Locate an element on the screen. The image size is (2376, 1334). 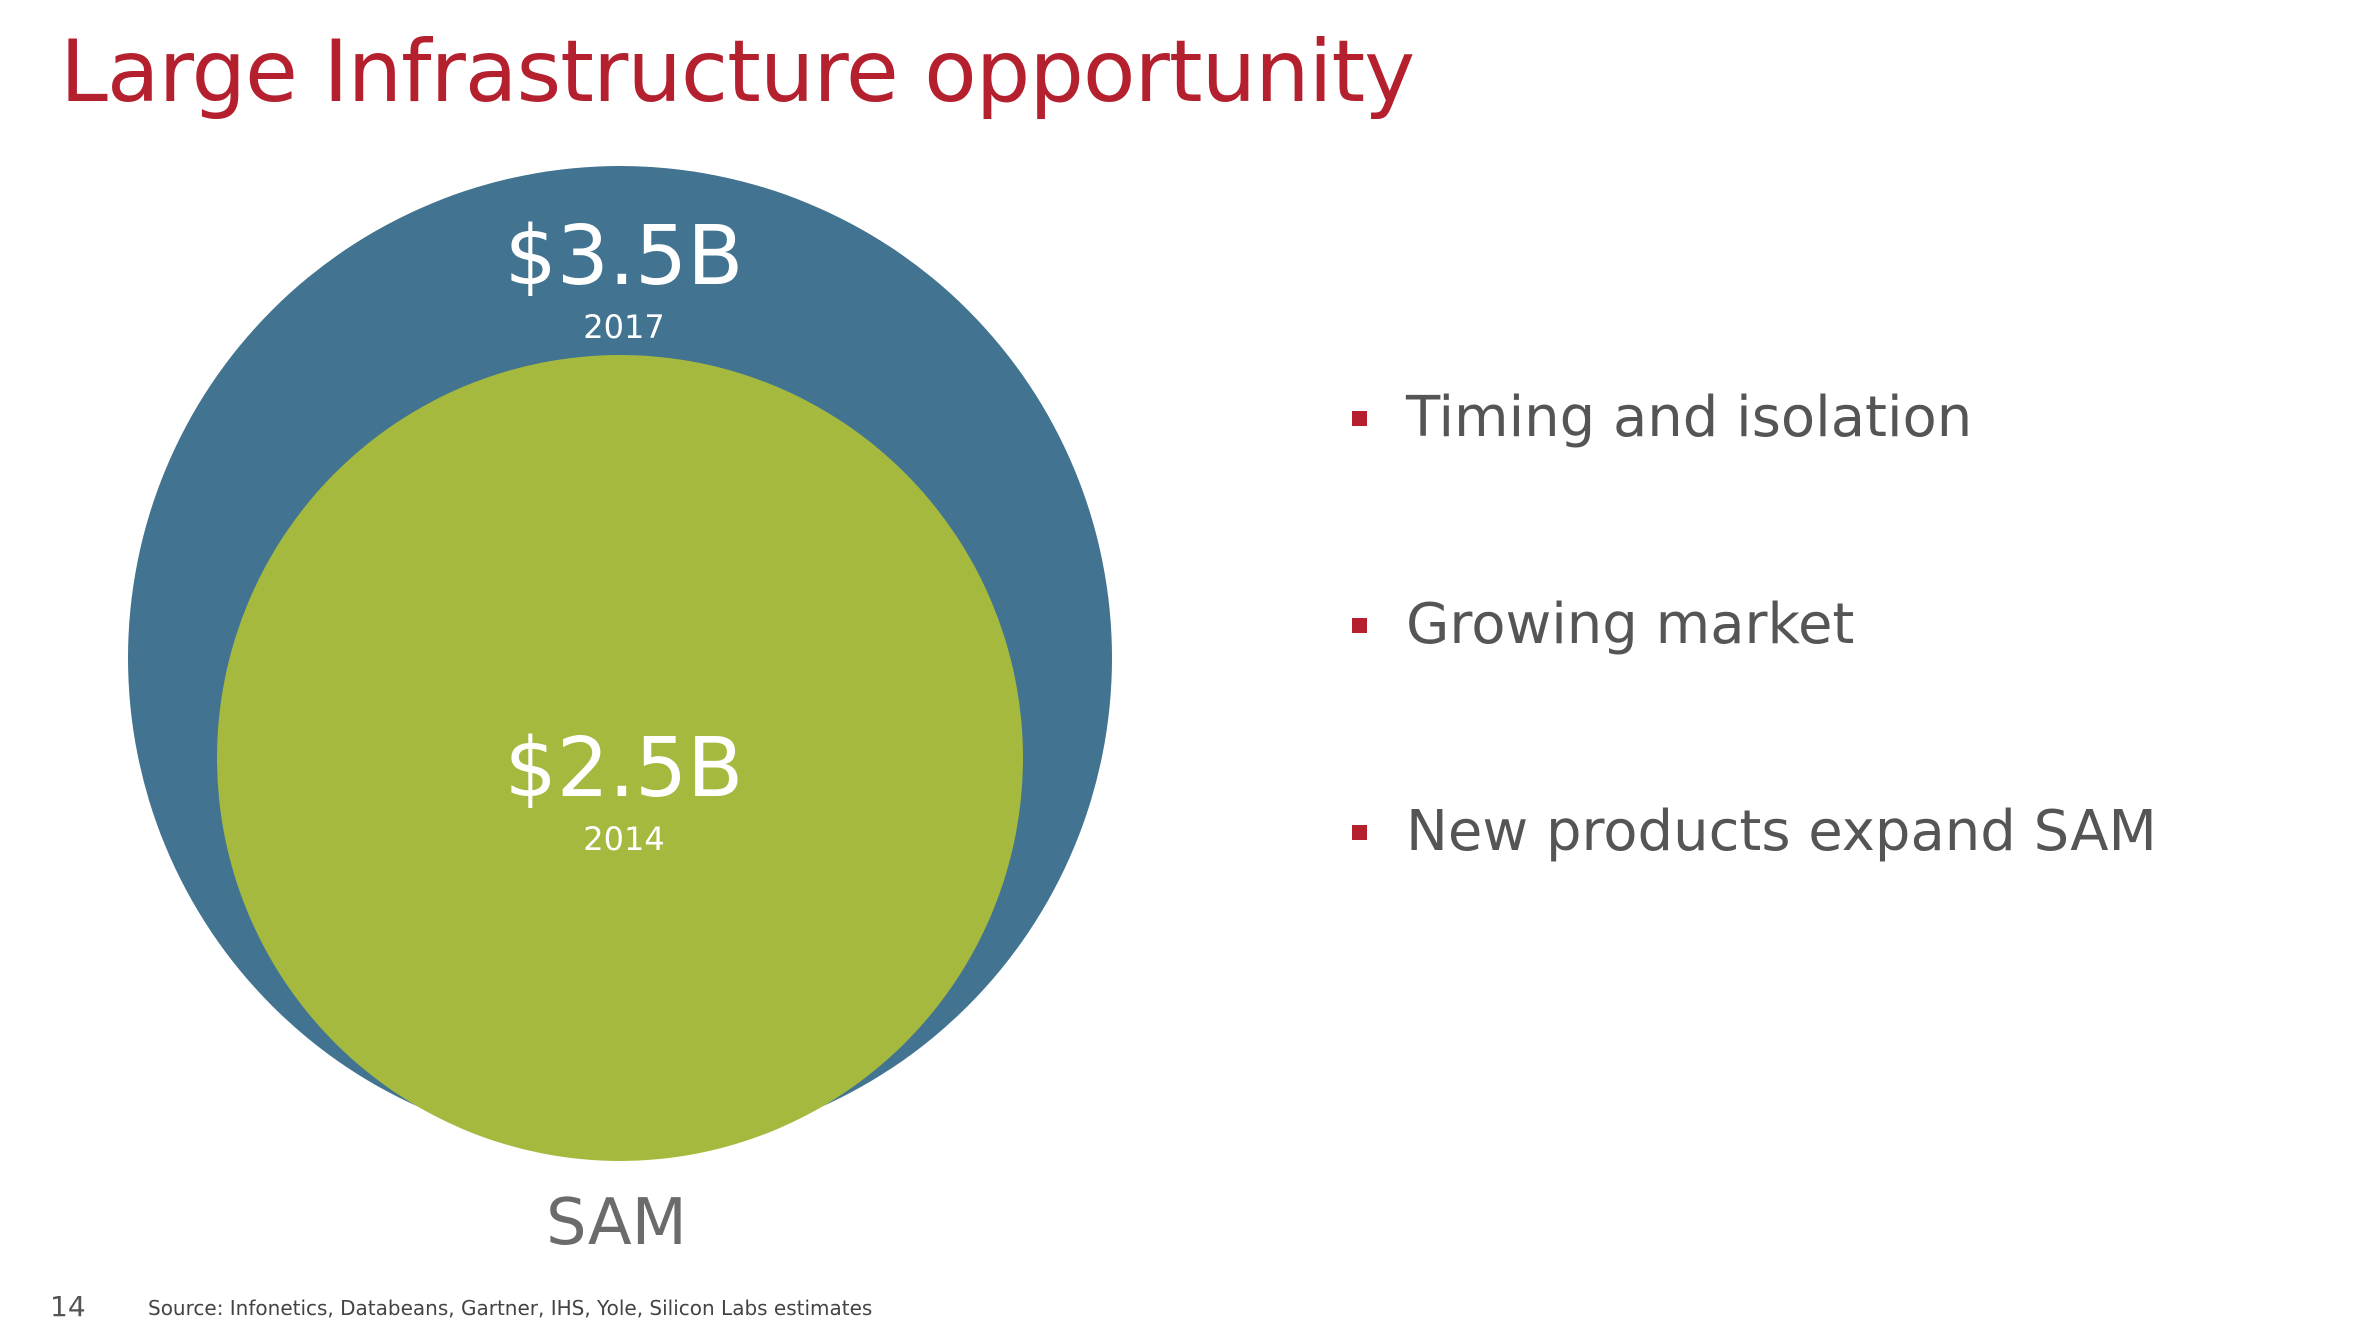
sam-caption: SAM is located at coordinates (616, 1223).